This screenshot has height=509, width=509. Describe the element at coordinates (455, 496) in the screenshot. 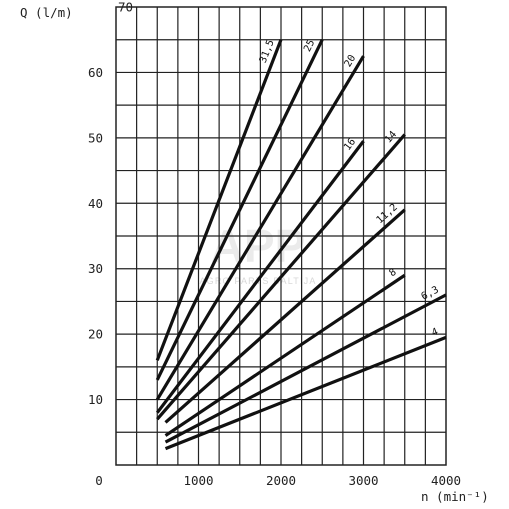

I see `x-axis-title: n (min⁻¹)` at that location.